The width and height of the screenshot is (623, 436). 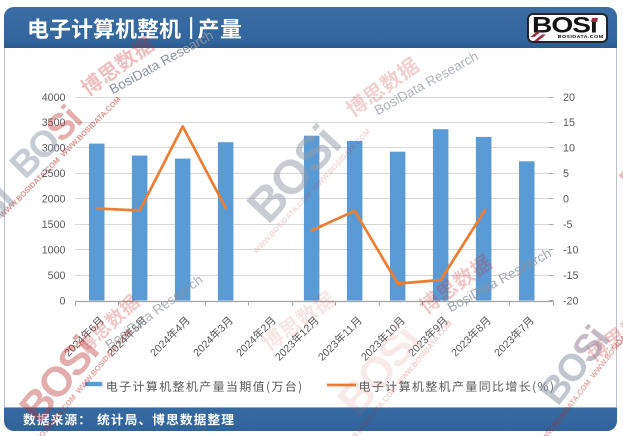 What do you see at coordinates (54, 250) in the screenshot?
I see `svg-text: 1000` at bounding box center [54, 250].